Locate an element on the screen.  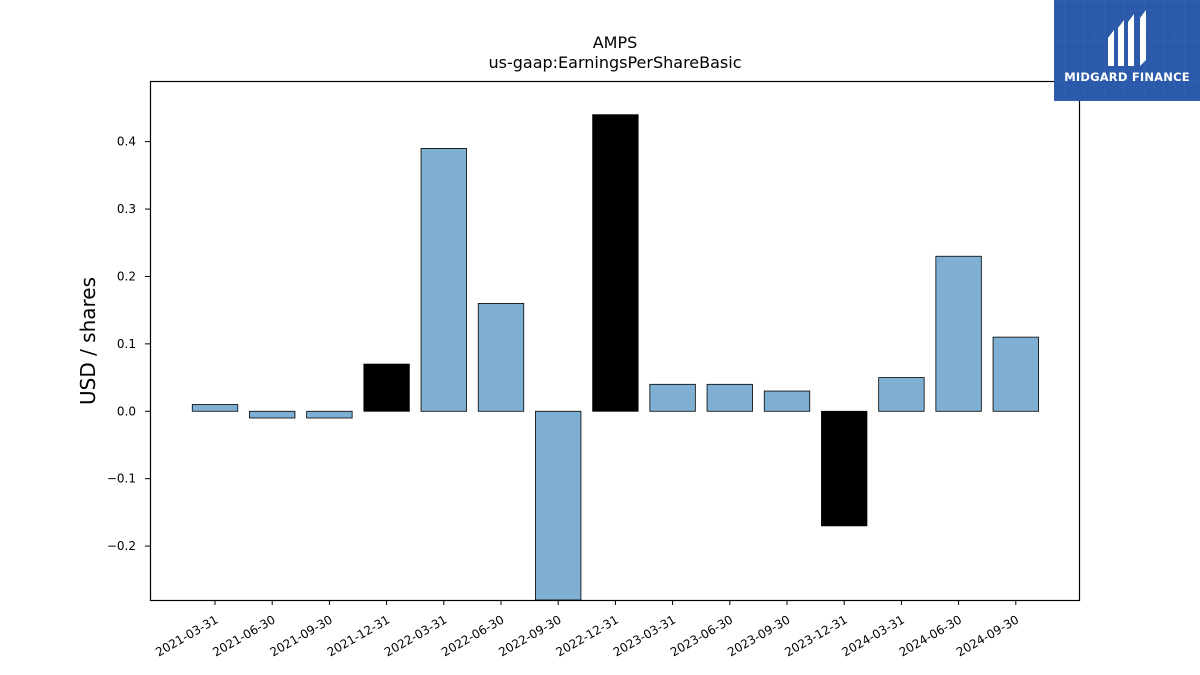
x-tick-label: 2021-09-30 is located at coordinates (300, 635).